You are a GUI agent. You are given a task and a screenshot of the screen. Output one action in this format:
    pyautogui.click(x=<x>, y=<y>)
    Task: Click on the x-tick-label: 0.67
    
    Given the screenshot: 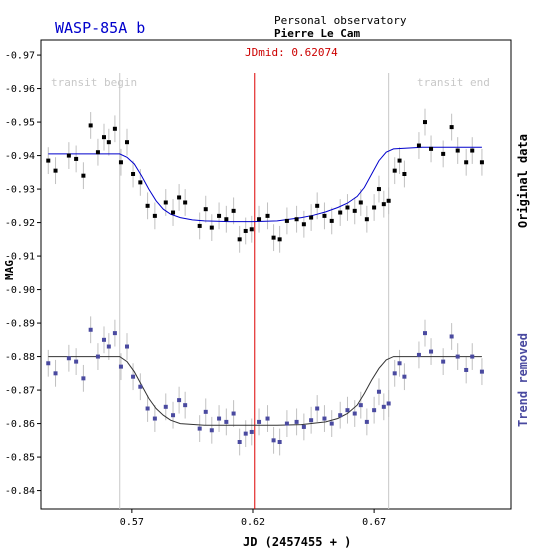 What is the action you would take?
    pyautogui.click(x=374, y=522)
    